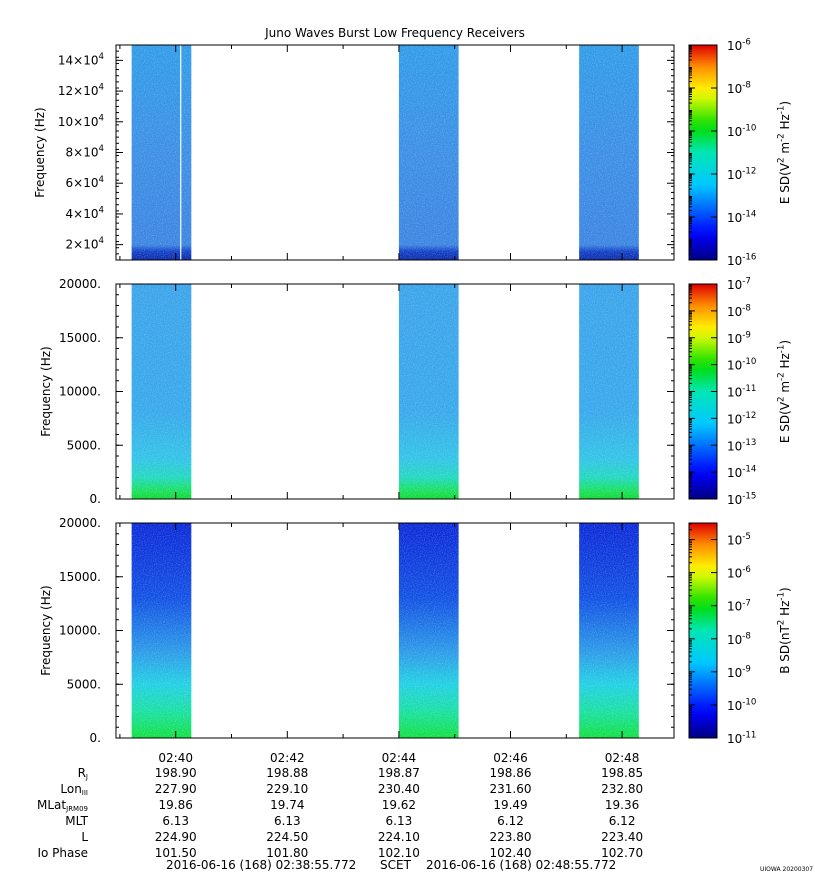 The height and width of the screenshot is (880, 815). Describe the element at coordinates (74, 789) in the screenshot. I see `ephemeris-row-label: LonIII` at that location.